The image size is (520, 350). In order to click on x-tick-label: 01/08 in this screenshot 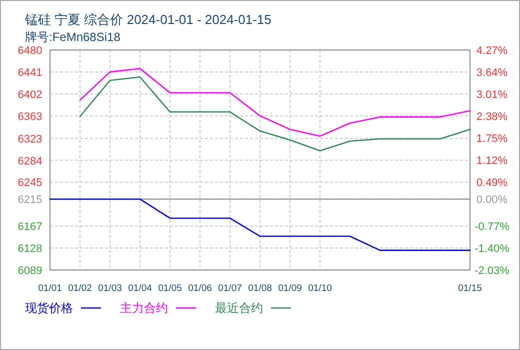, I will do `click(260, 288)`.